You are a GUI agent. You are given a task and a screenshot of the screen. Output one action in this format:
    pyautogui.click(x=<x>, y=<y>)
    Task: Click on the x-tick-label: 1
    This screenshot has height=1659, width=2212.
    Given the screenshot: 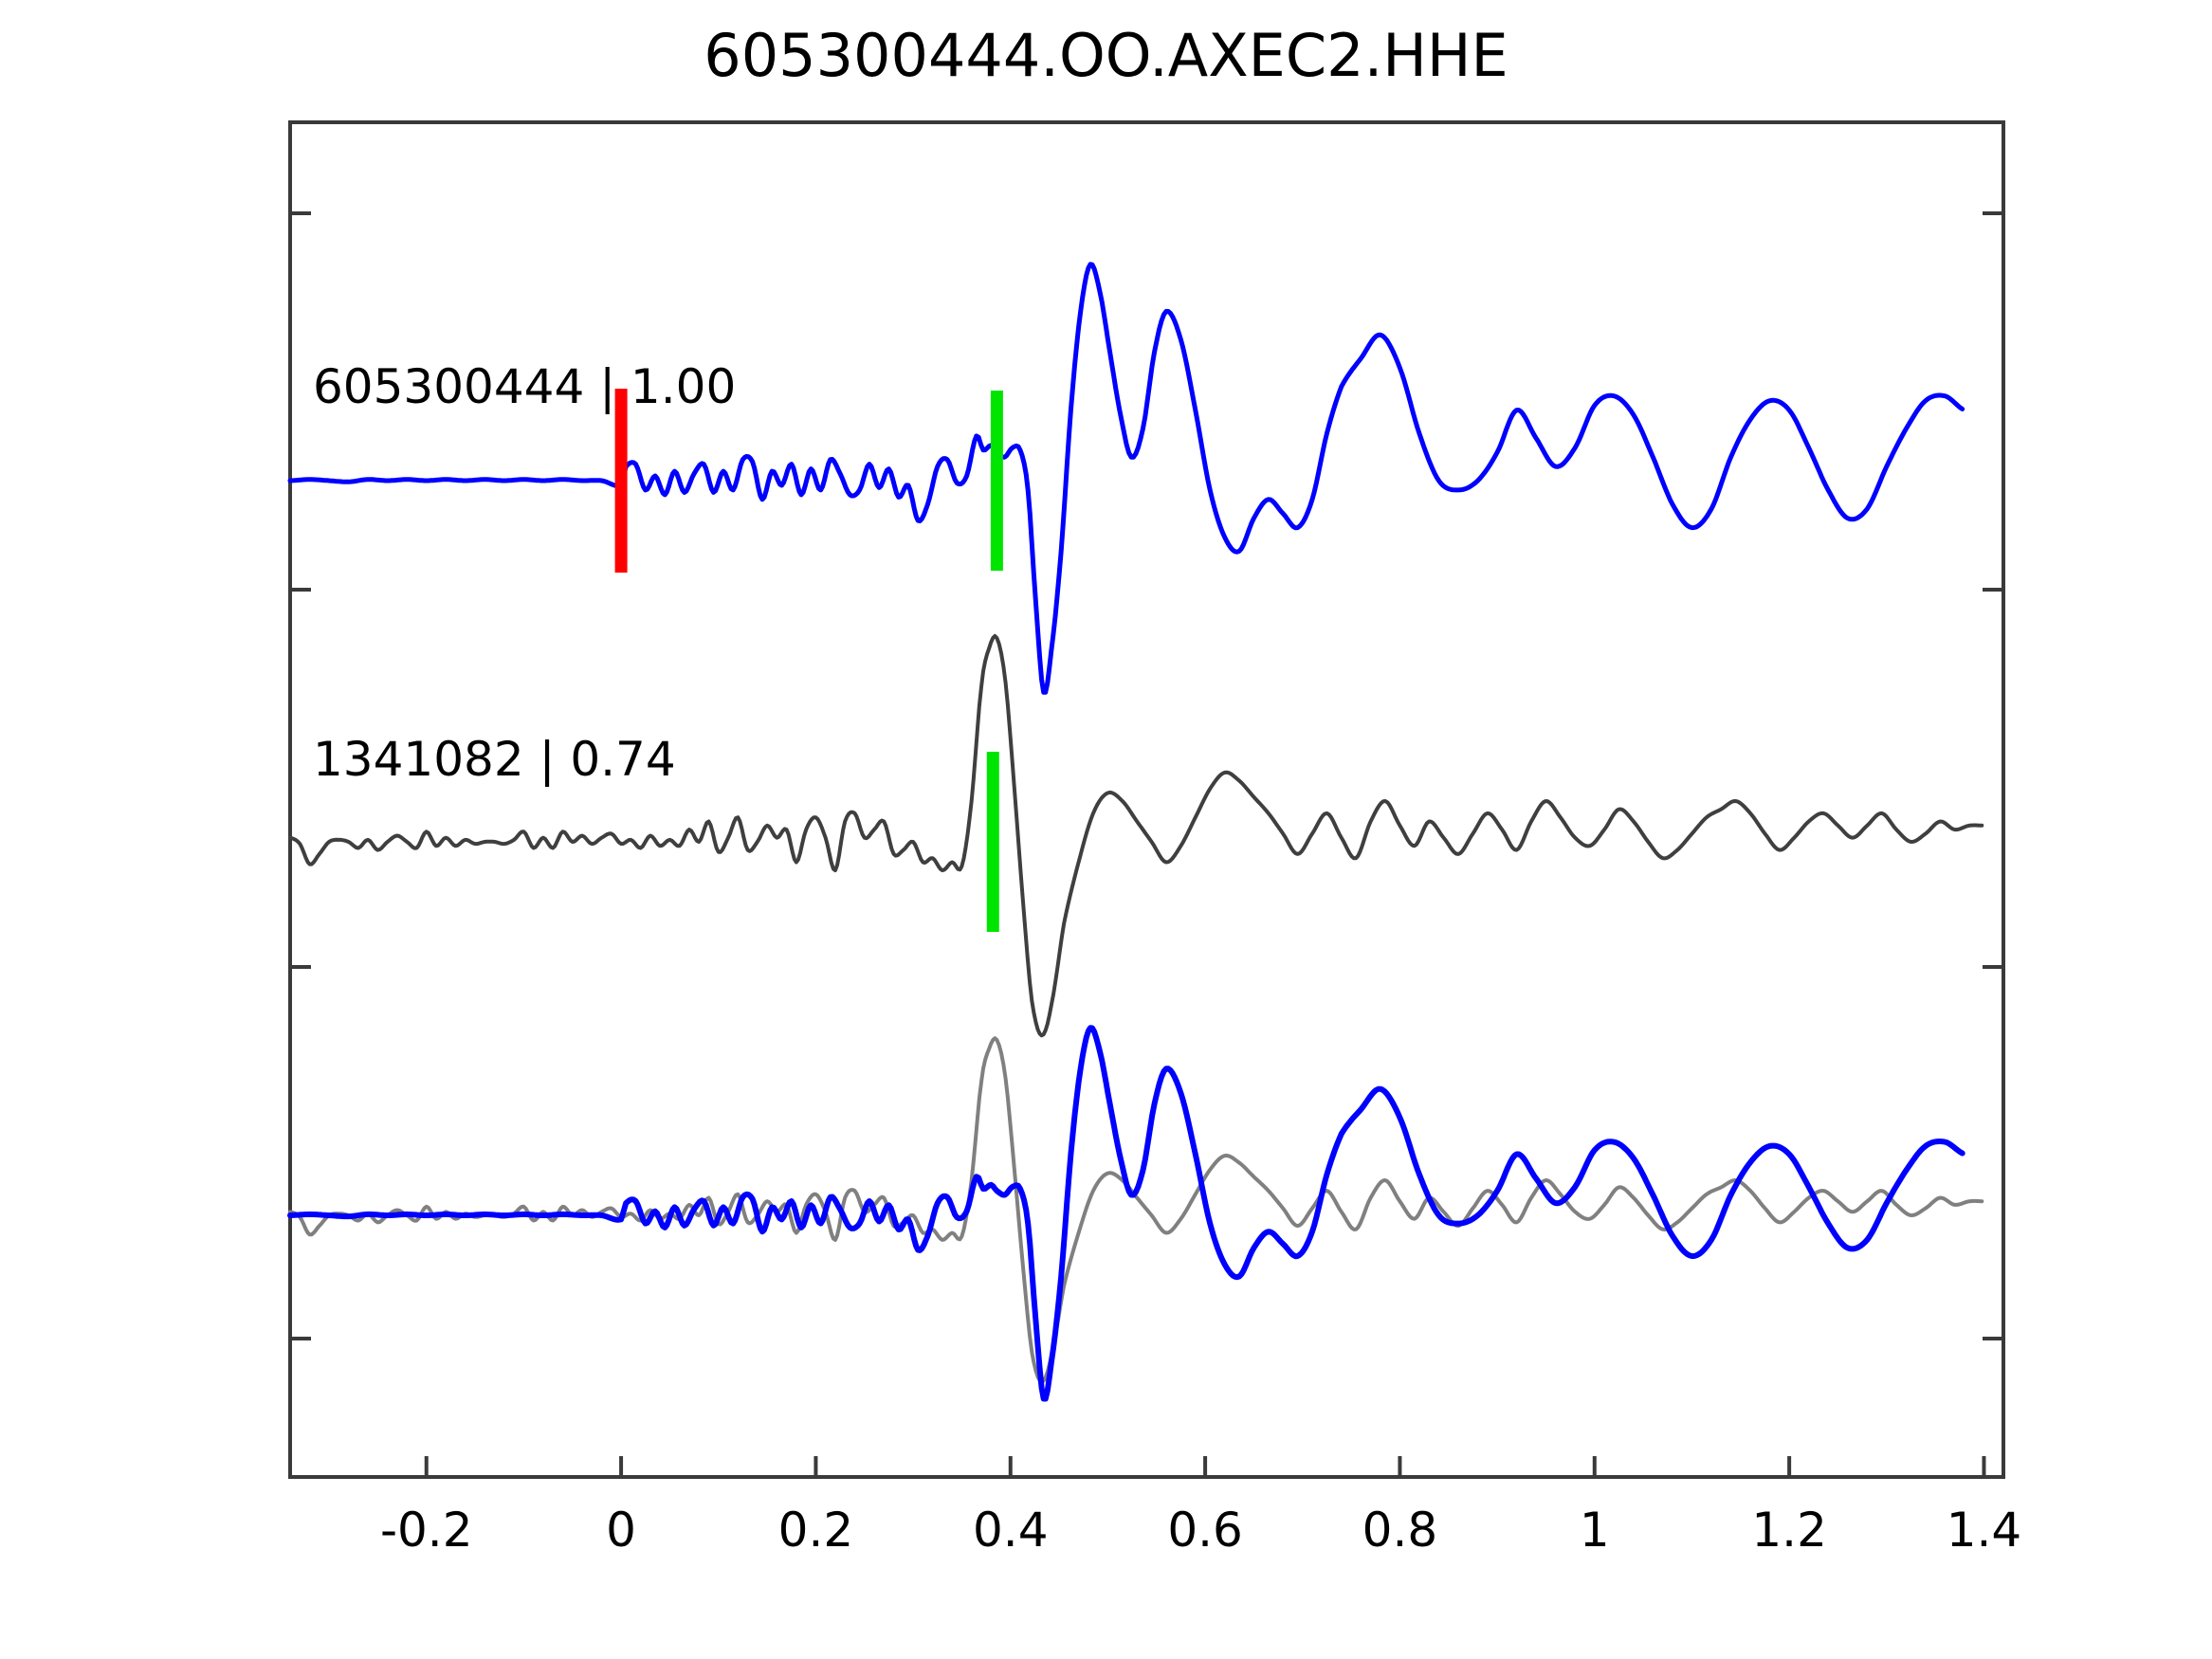 What is the action you would take?
    pyautogui.click(x=1595, y=1530)
    